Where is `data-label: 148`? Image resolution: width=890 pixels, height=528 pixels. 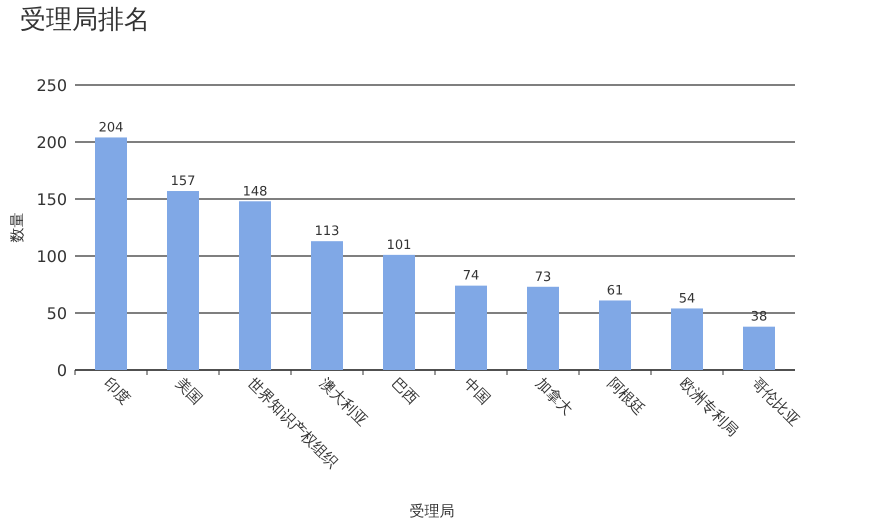 data-label: 148 is located at coordinates (255, 192).